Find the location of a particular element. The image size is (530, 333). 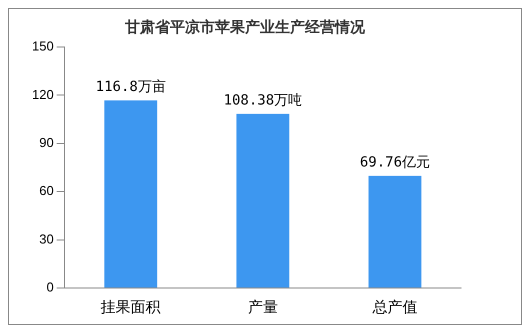

x-tick-label: 挂果面积 is located at coordinates (130, 307).